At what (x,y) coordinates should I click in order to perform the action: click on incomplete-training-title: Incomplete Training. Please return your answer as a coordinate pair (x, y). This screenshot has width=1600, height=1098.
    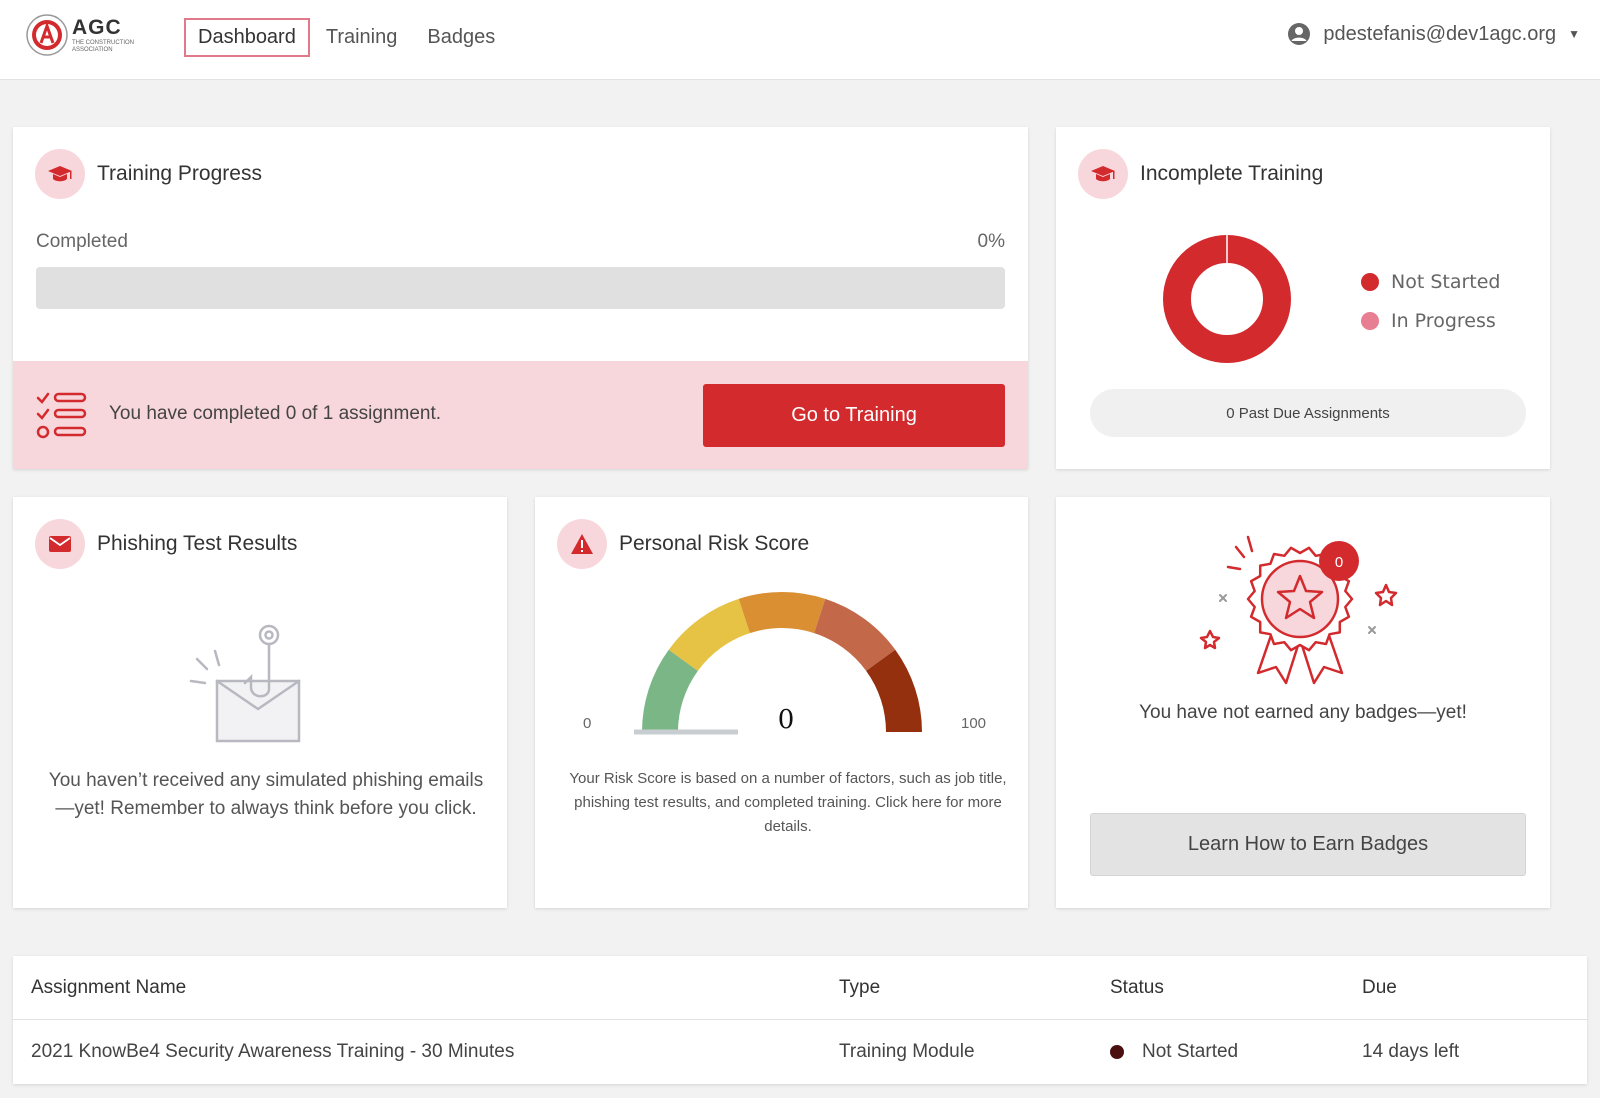
    Looking at the image, I should click on (1232, 173).